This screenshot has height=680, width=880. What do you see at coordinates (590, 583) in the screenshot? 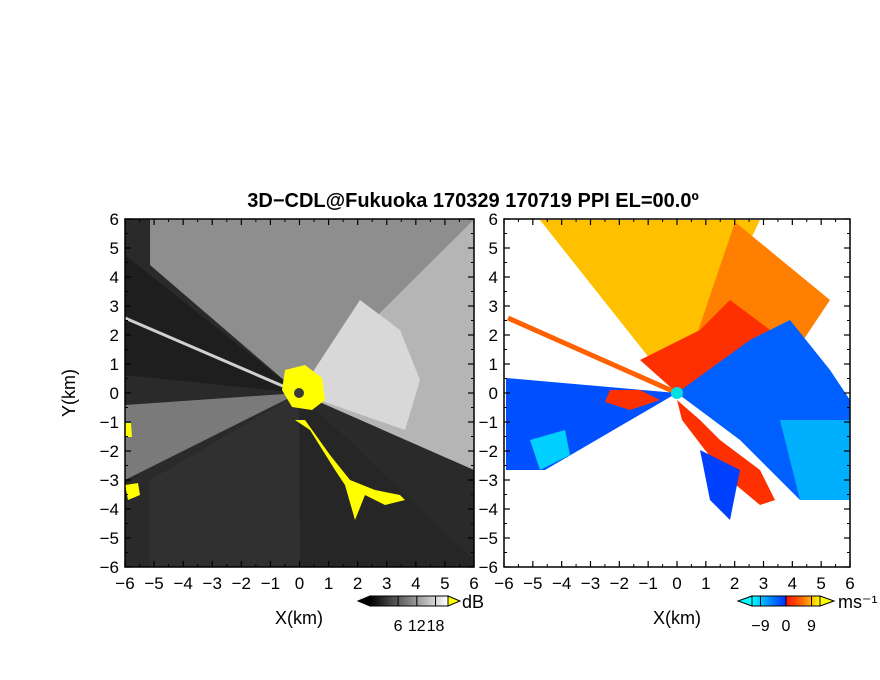
I see `velocity-x-tick-label: −3` at bounding box center [590, 583].